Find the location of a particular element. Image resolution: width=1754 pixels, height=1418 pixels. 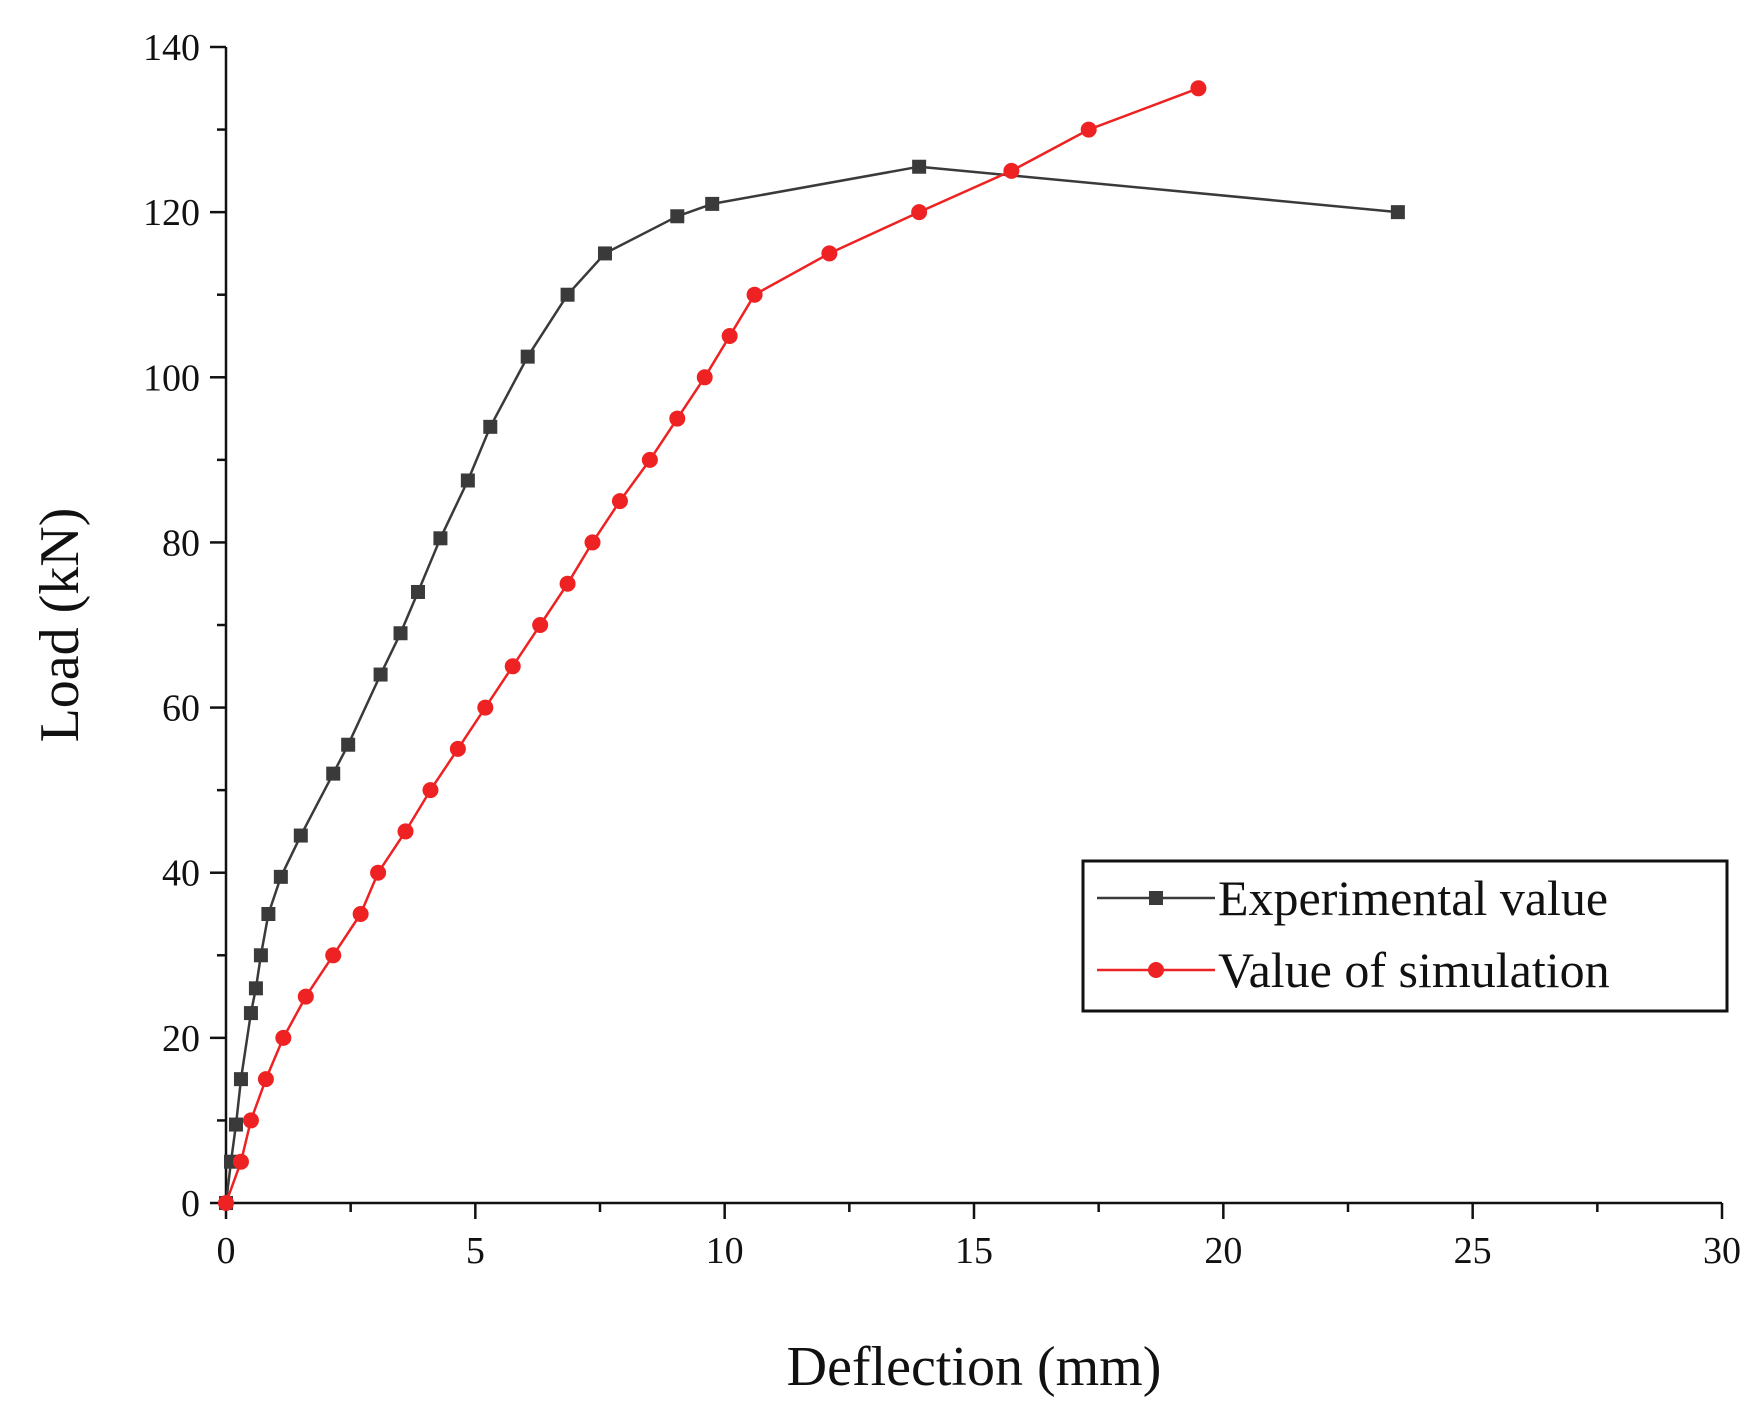

x-tick-label: 30 is located at coordinates (1722, 1251).